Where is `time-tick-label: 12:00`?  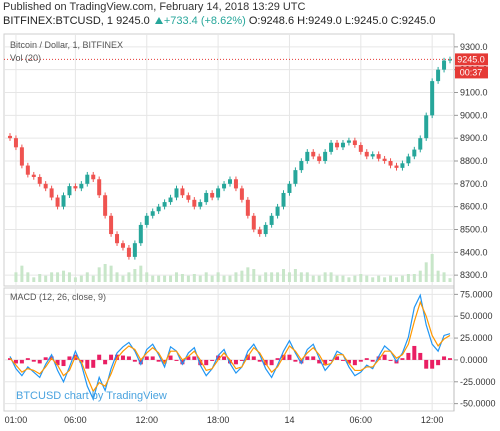
time-tick-label: 12:00 is located at coordinates (146, 420).